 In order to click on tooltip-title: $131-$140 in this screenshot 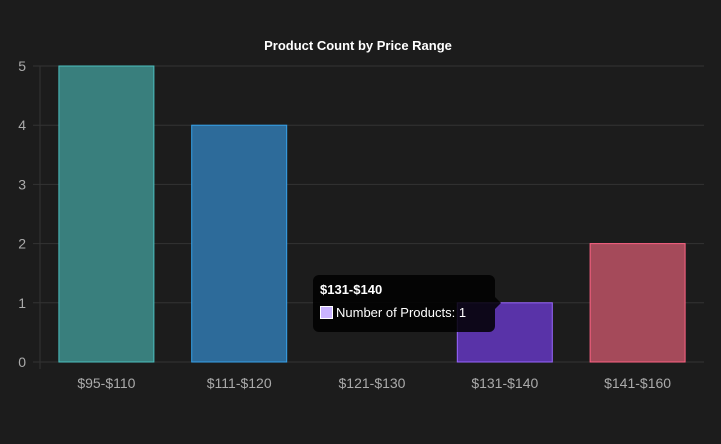, I will do `click(351, 289)`.